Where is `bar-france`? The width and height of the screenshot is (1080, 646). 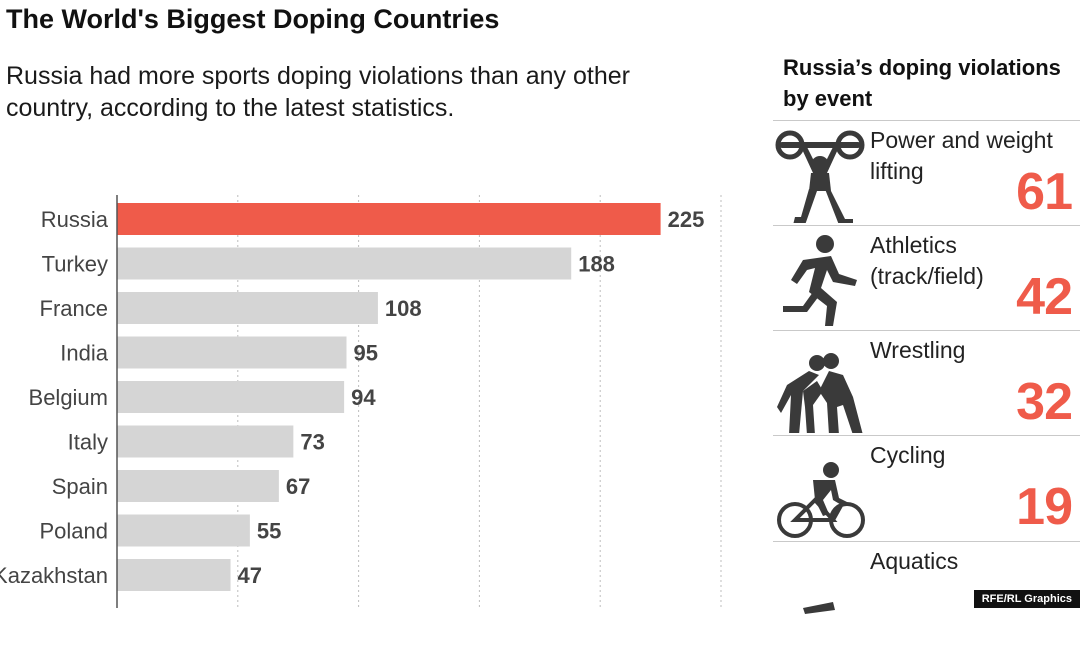
bar-france is located at coordinates (247, 308).